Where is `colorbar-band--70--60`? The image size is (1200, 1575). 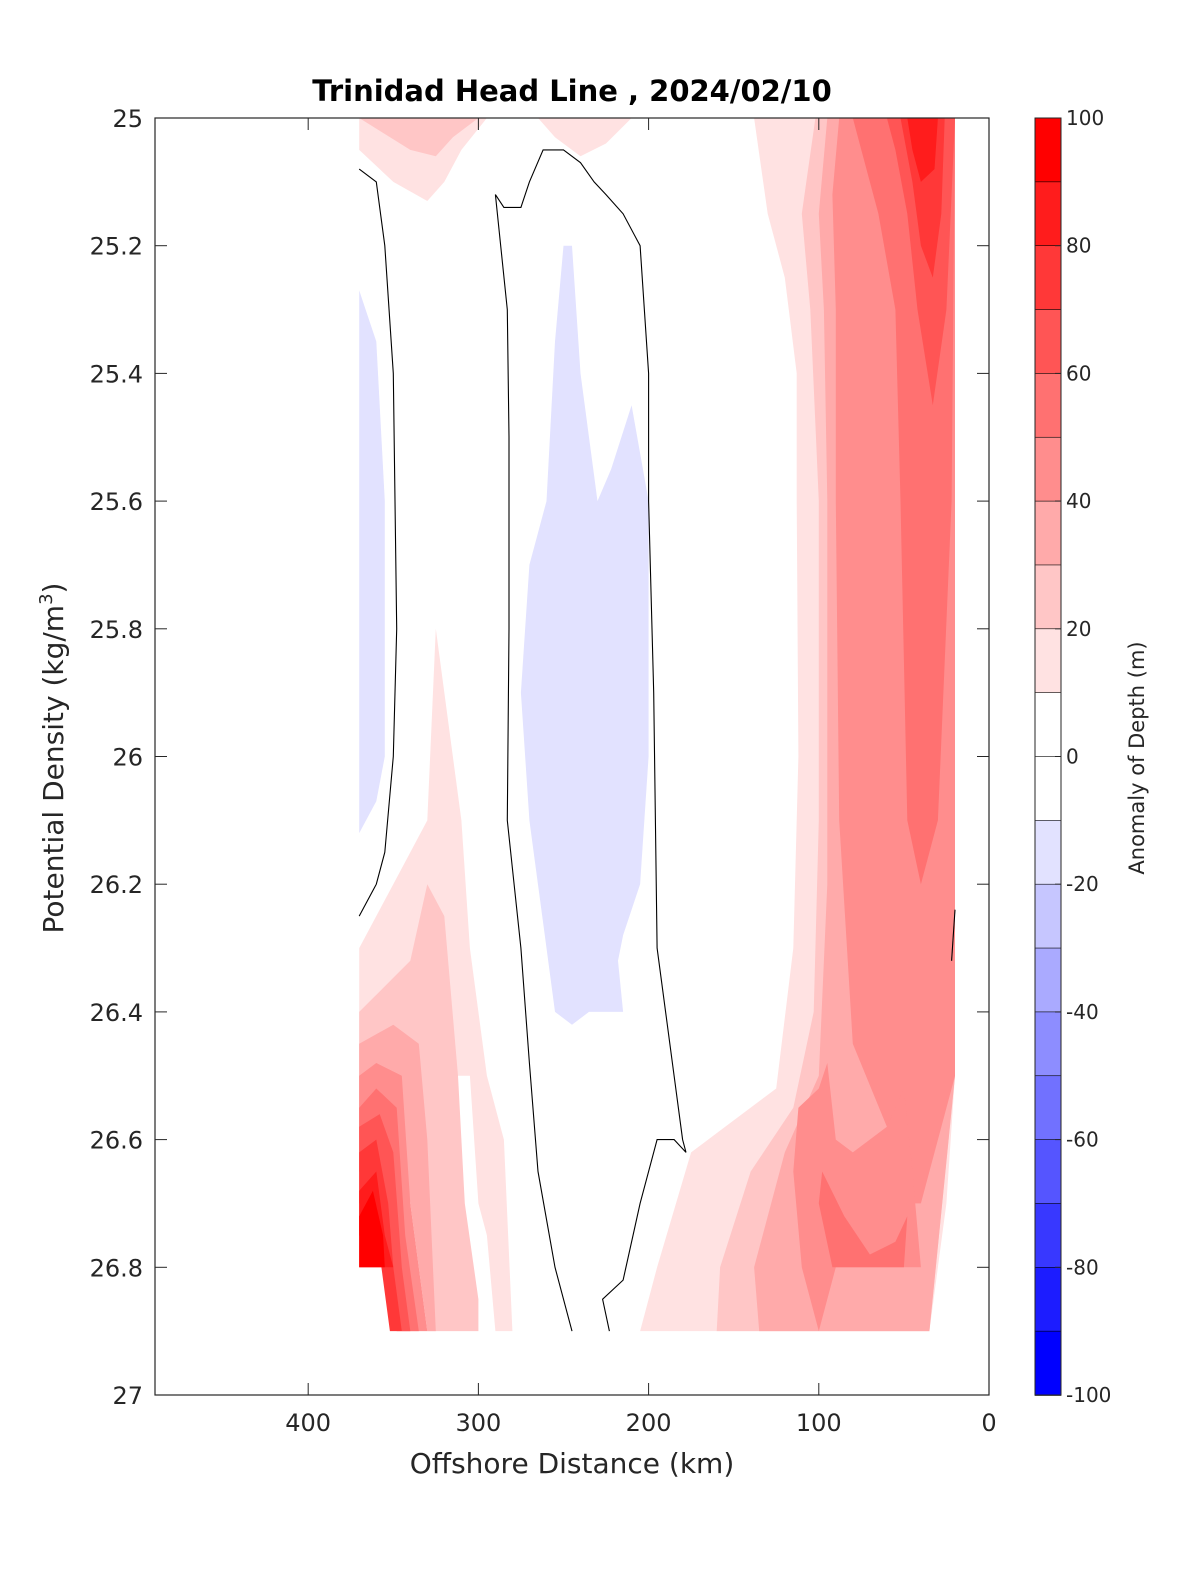
colorbar-band--70--60 is located at coordinates (1048, 1172).